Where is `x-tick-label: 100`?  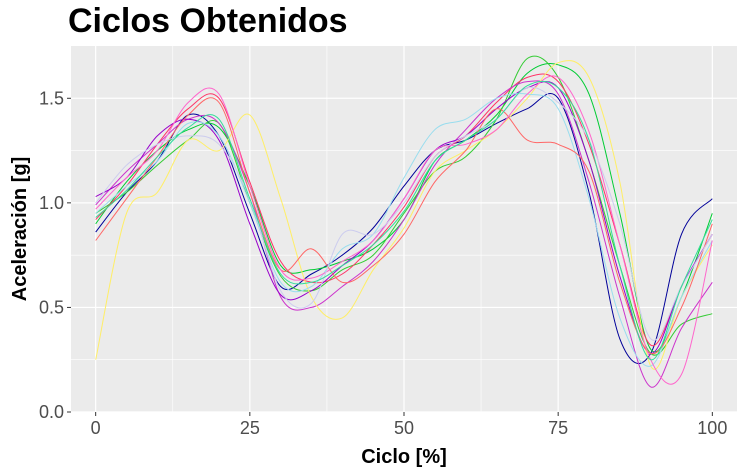
x-tick-label: 100 is located at coordinates (712, 428).